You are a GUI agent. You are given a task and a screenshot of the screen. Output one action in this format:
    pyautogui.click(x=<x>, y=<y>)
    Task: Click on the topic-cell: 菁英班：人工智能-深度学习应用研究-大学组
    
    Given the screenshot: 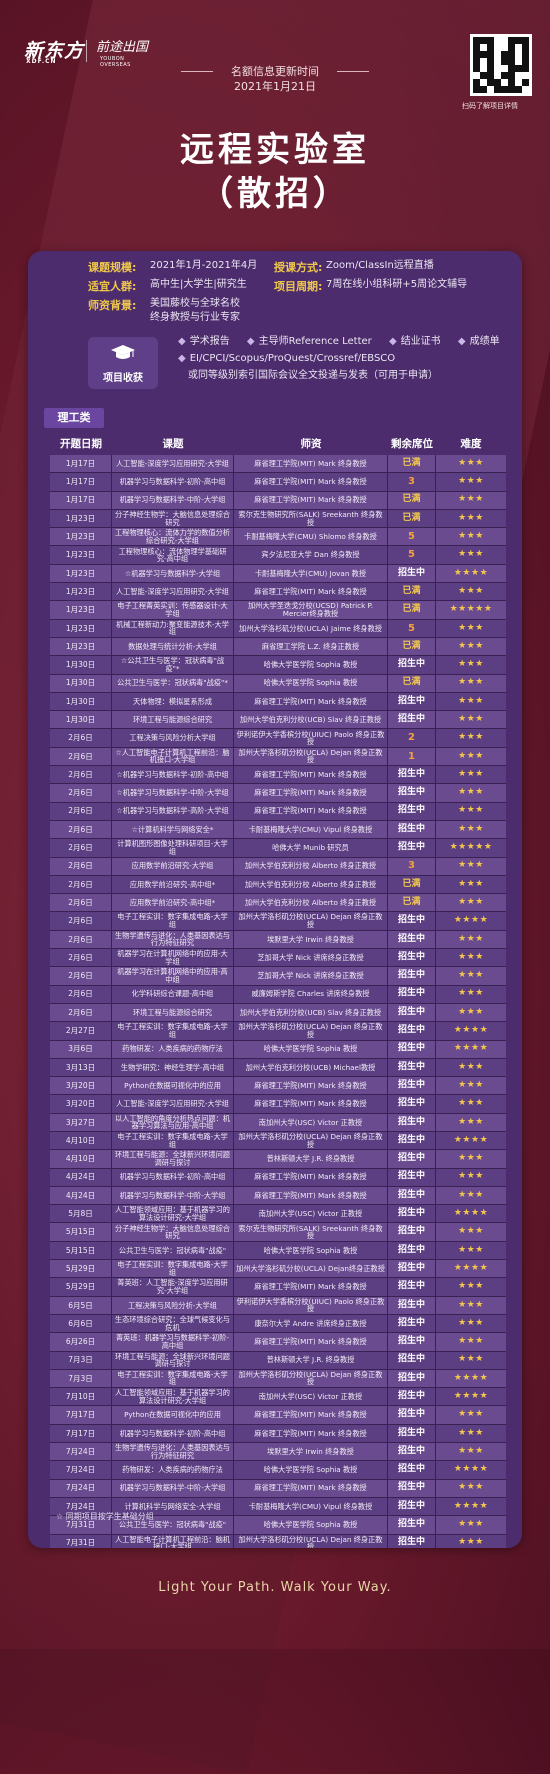 What is the action you would take?
    pyautogui.click(x=173, y=1287)
    